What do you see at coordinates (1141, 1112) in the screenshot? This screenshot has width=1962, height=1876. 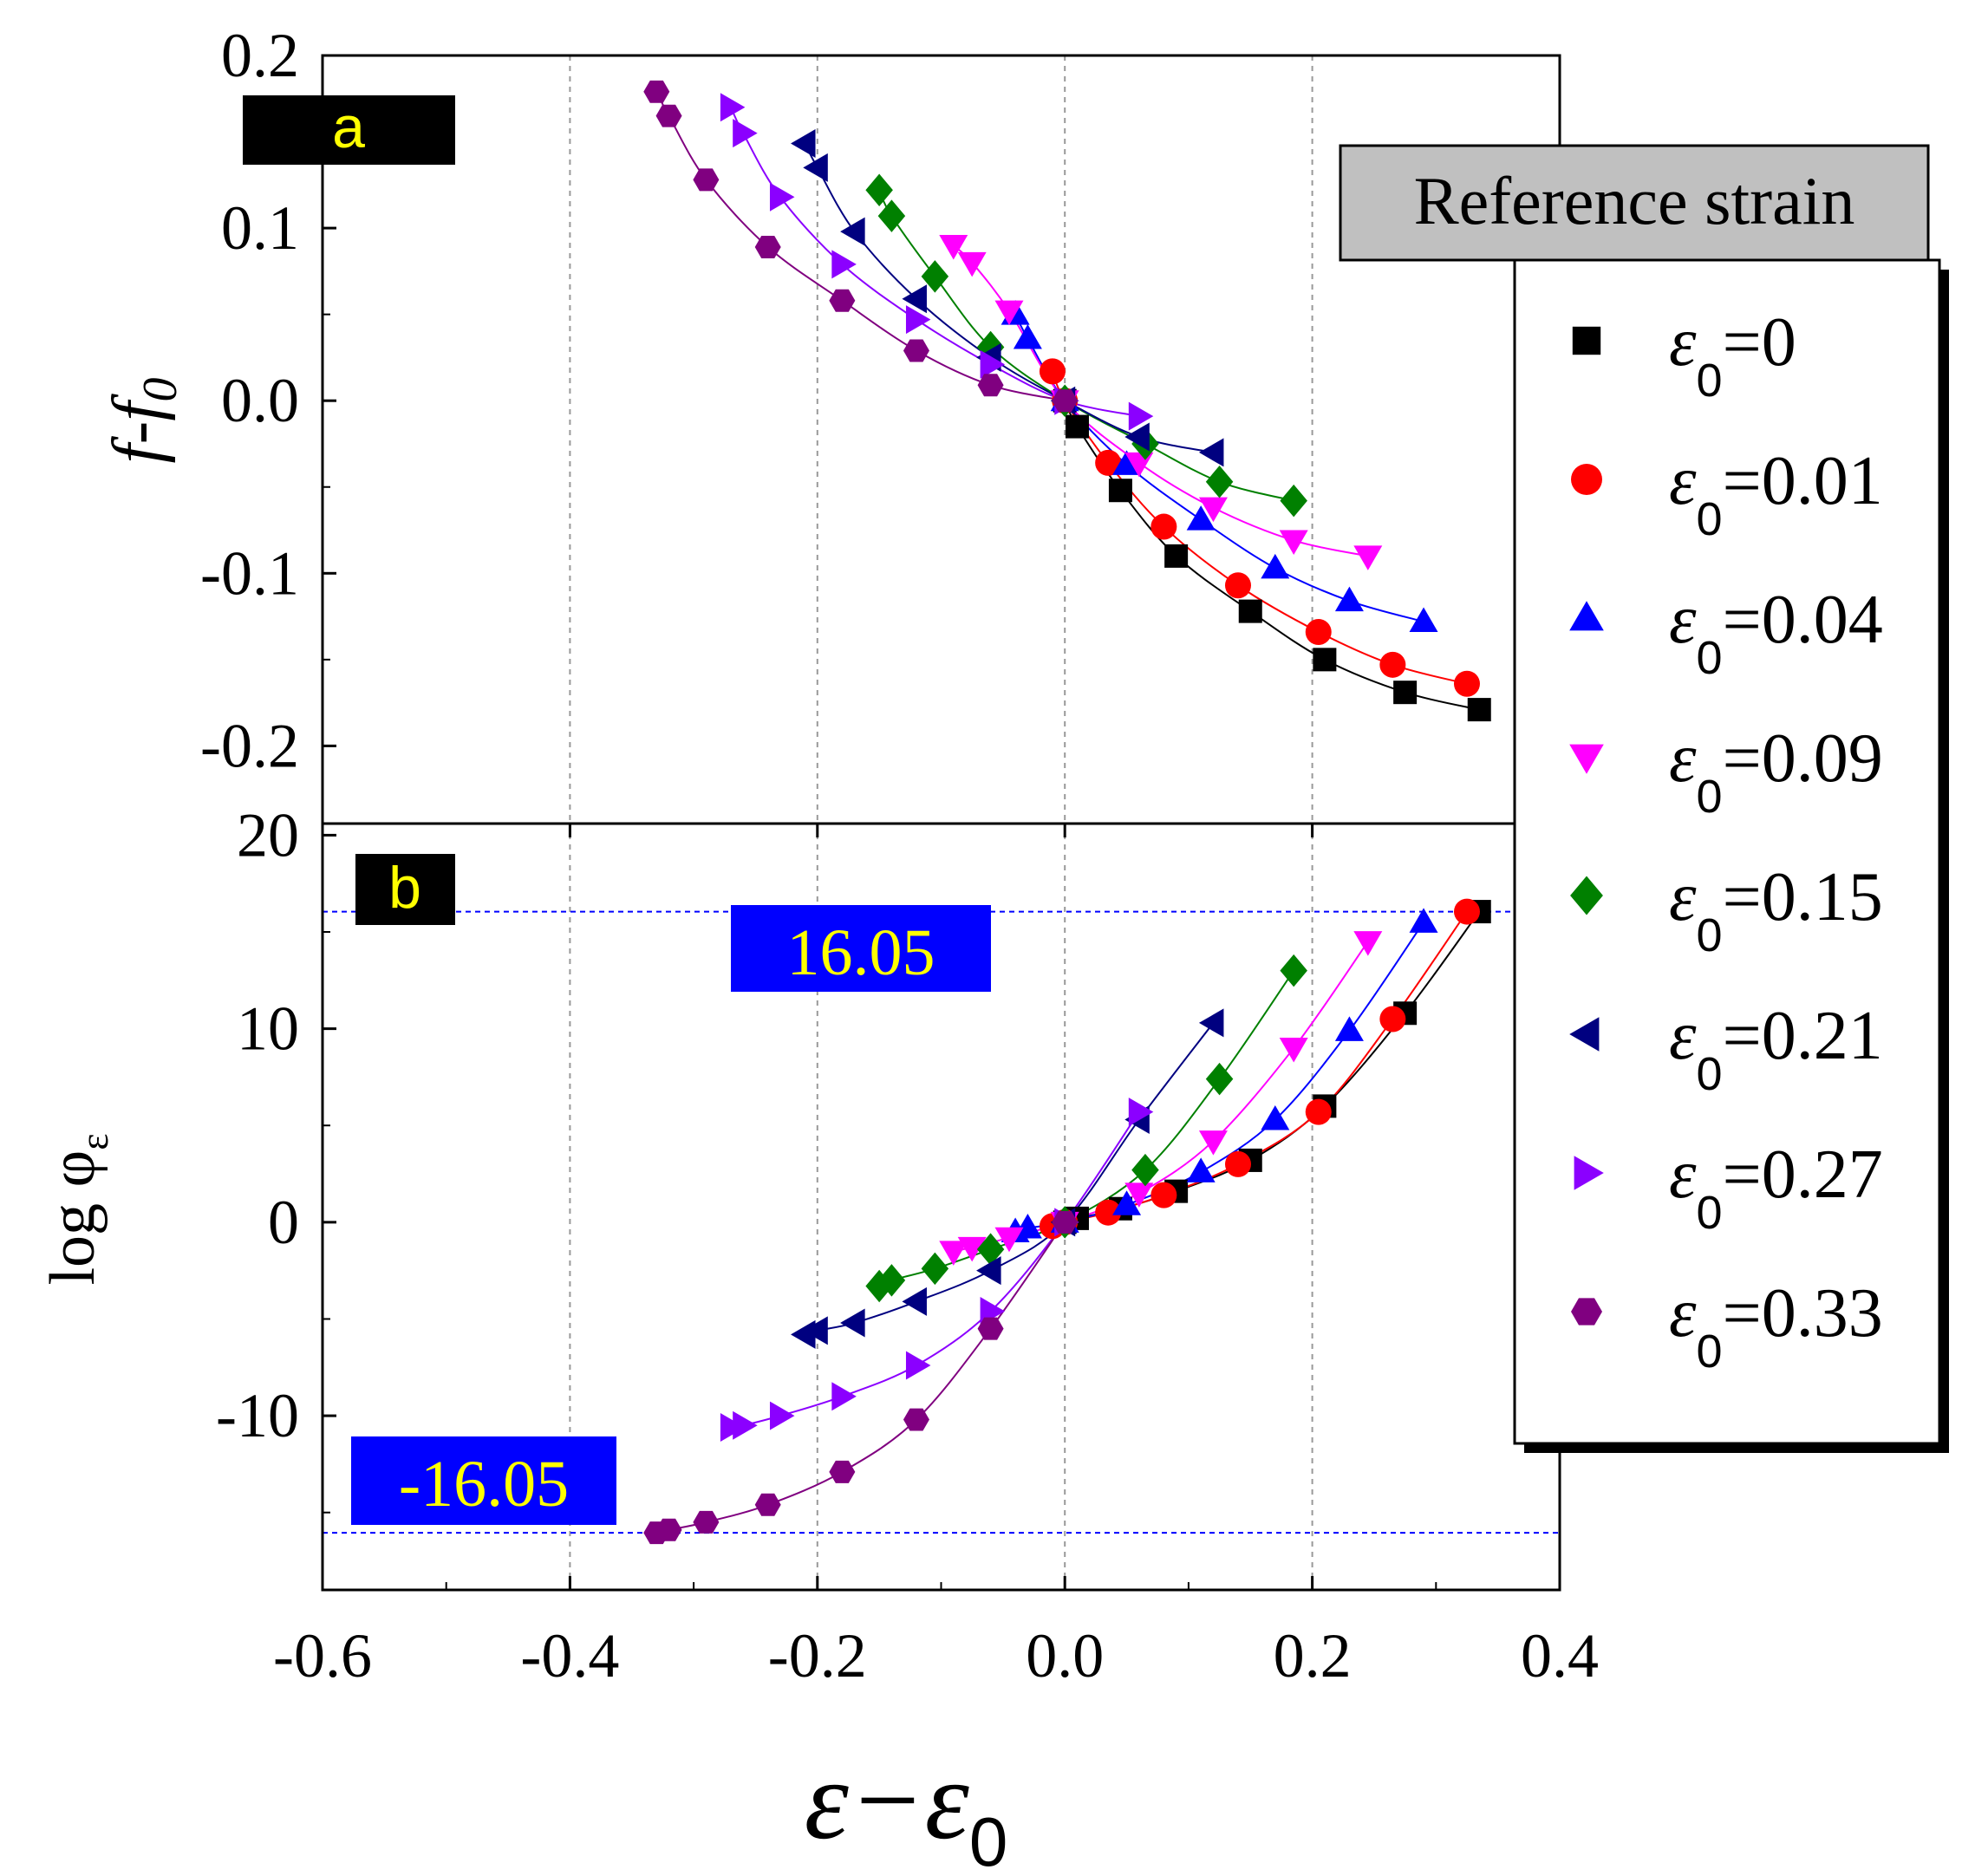 I see `data-point-s6-p7` at bounding box center [1141, 1112].